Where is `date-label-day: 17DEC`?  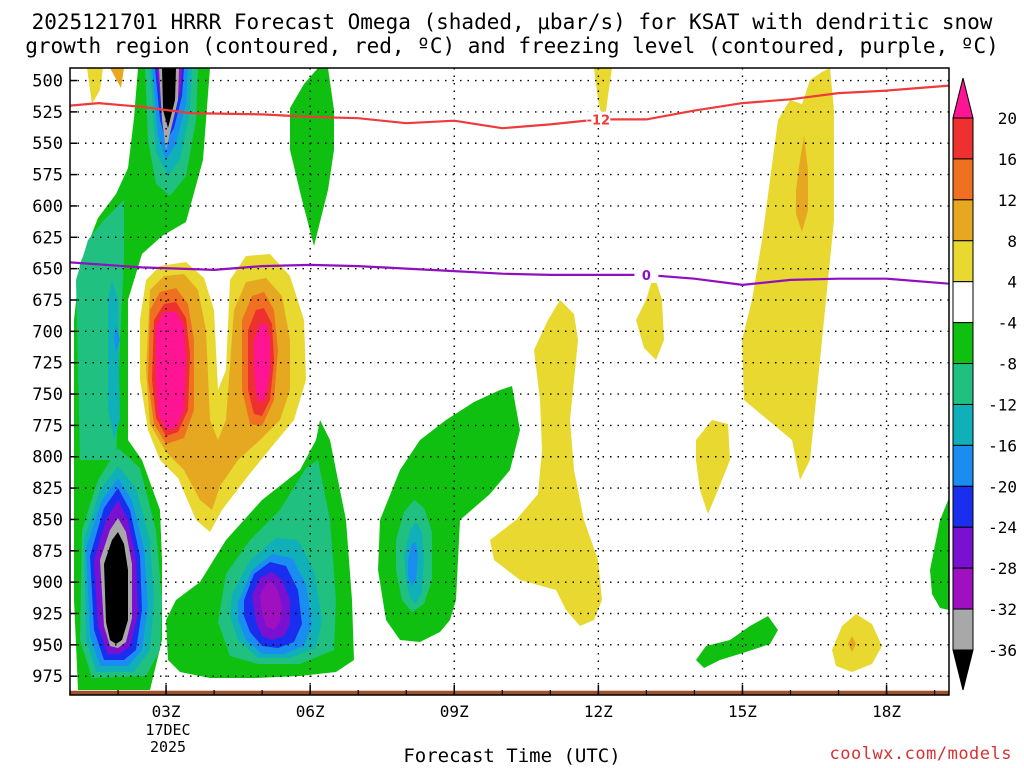 date-label-day: 17DEC is located at coordinates (168, 730).